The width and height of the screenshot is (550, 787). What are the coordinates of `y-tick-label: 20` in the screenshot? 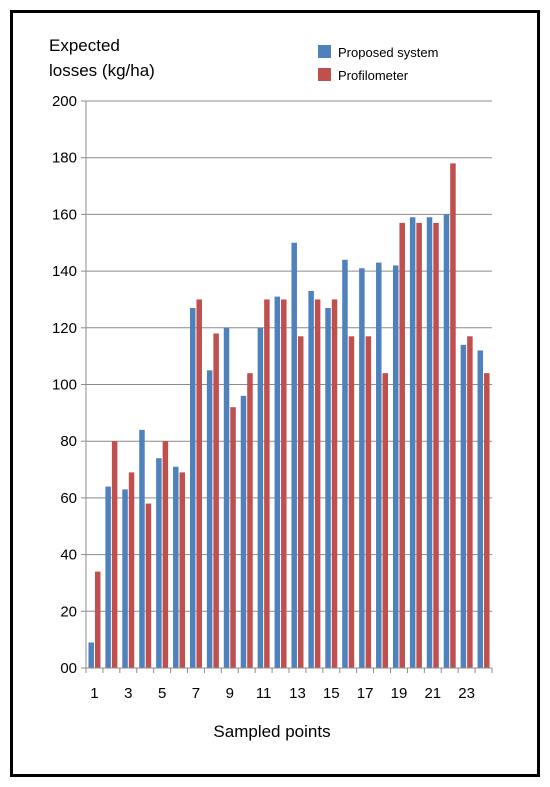 It's located at (68, 611).